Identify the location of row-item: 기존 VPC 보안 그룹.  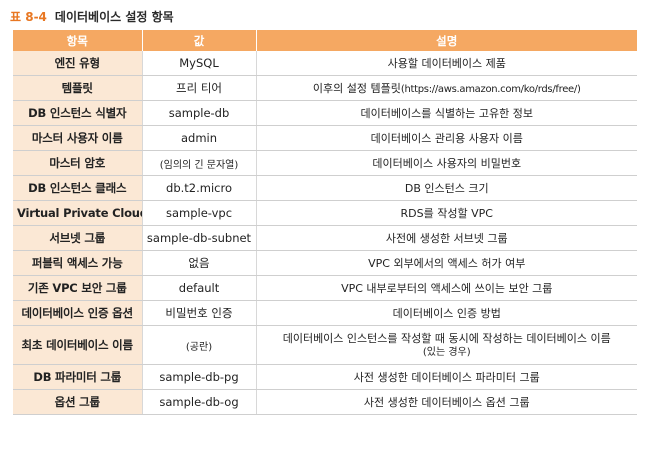
(77, 288).